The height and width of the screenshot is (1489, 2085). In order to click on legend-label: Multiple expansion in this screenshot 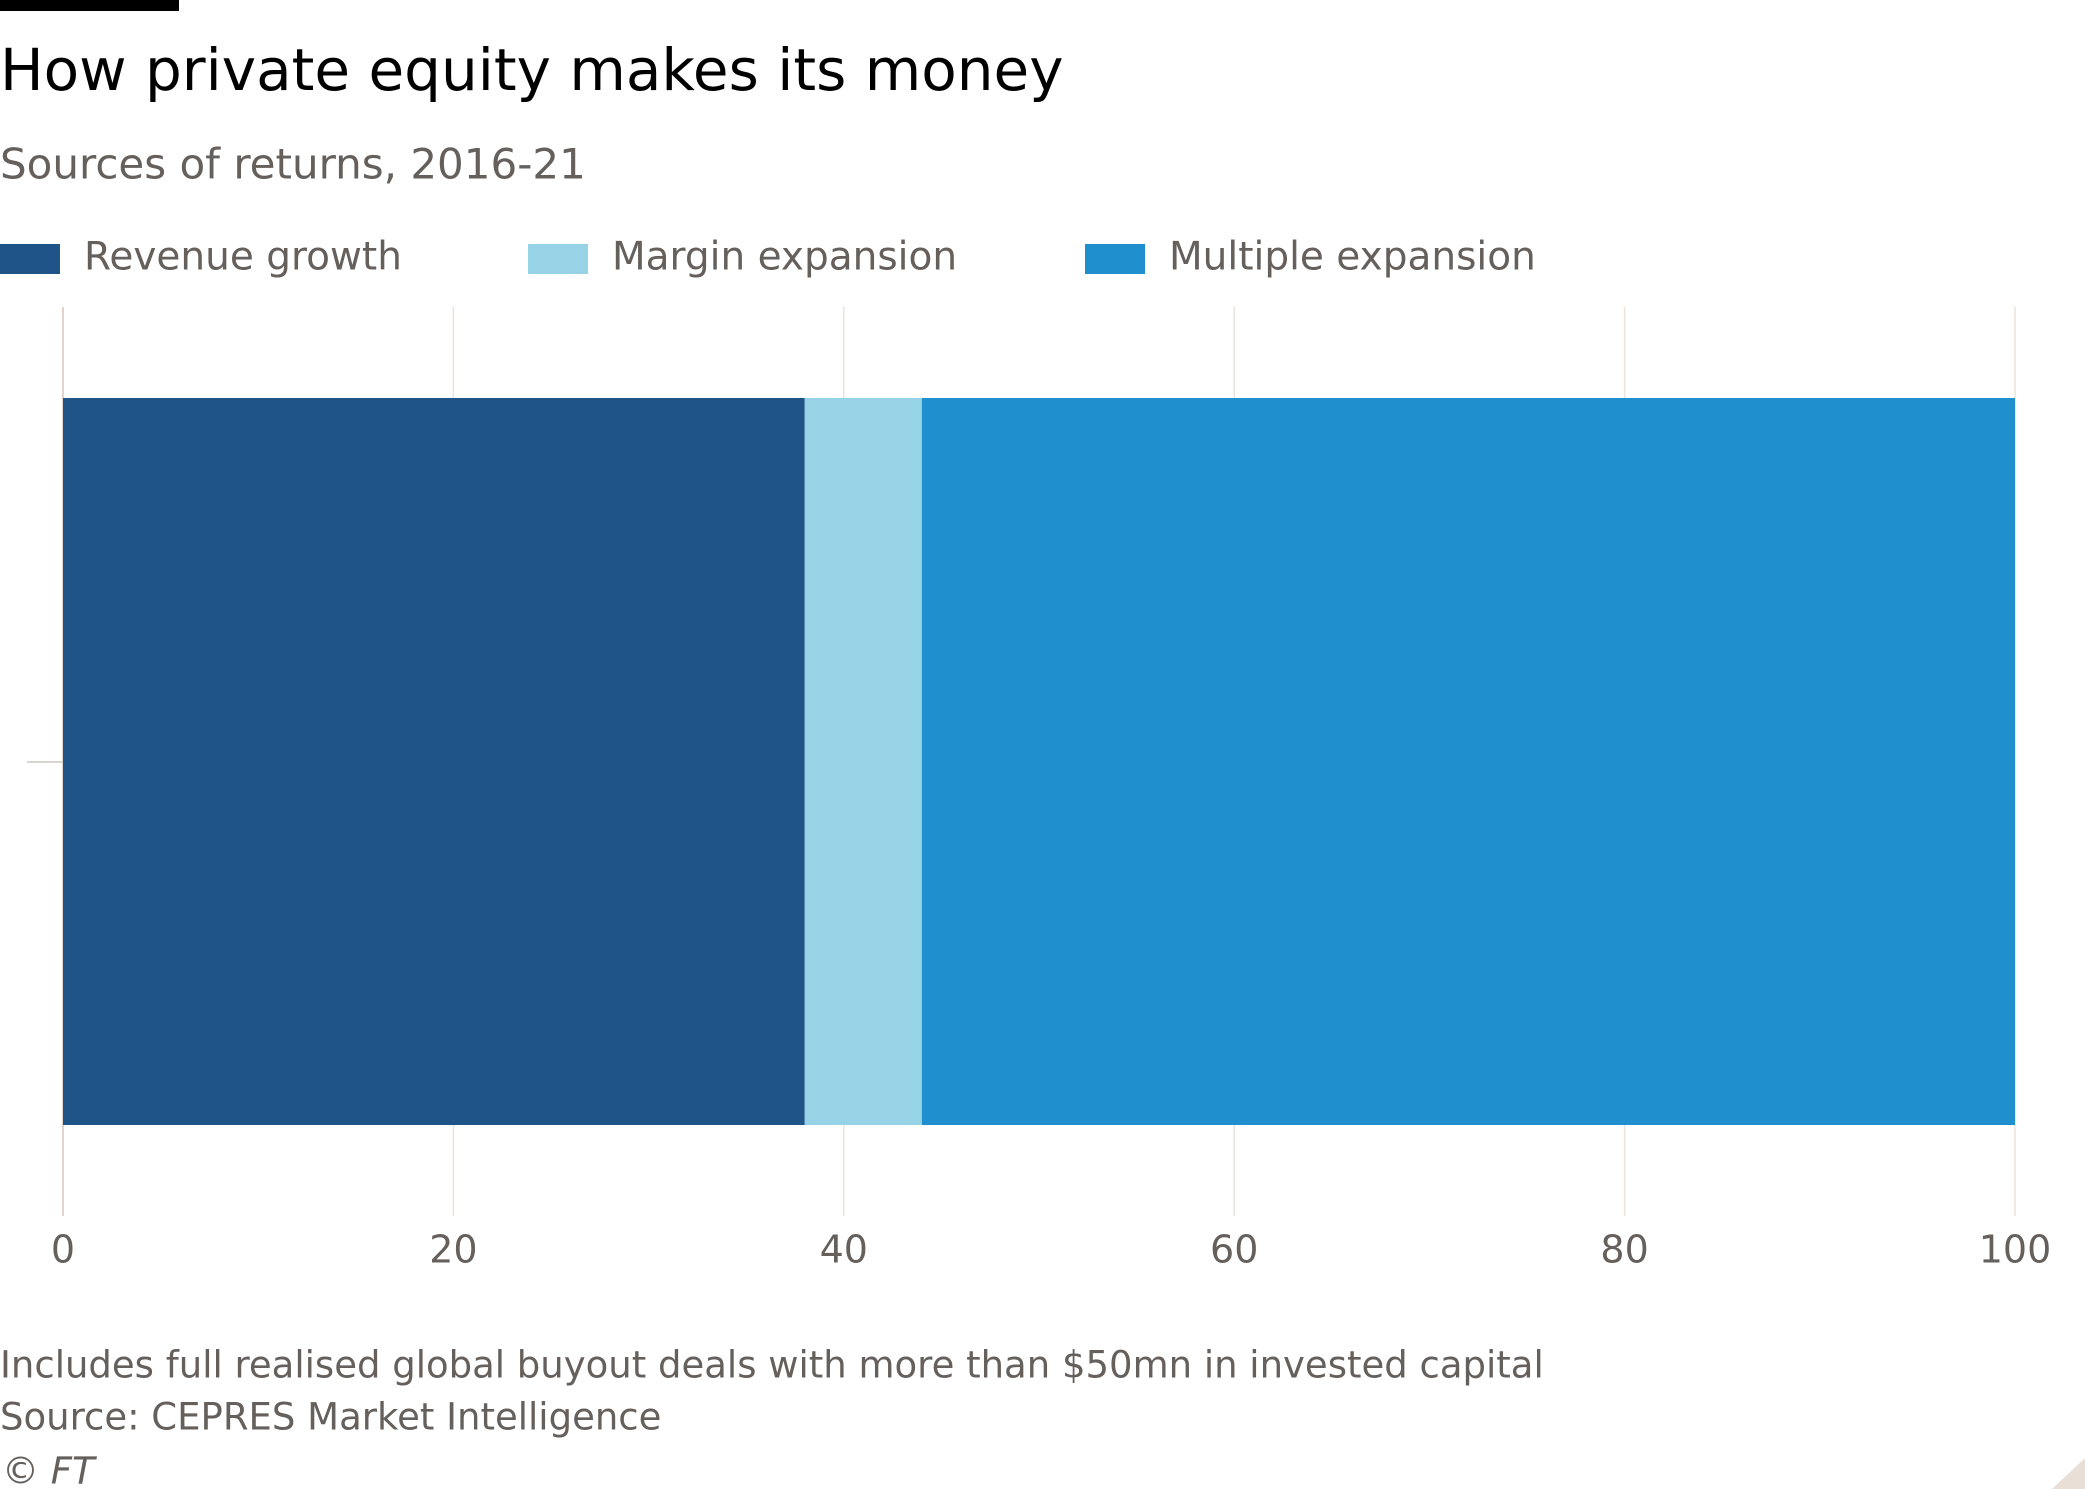, I will do `click(1352, 257)`.